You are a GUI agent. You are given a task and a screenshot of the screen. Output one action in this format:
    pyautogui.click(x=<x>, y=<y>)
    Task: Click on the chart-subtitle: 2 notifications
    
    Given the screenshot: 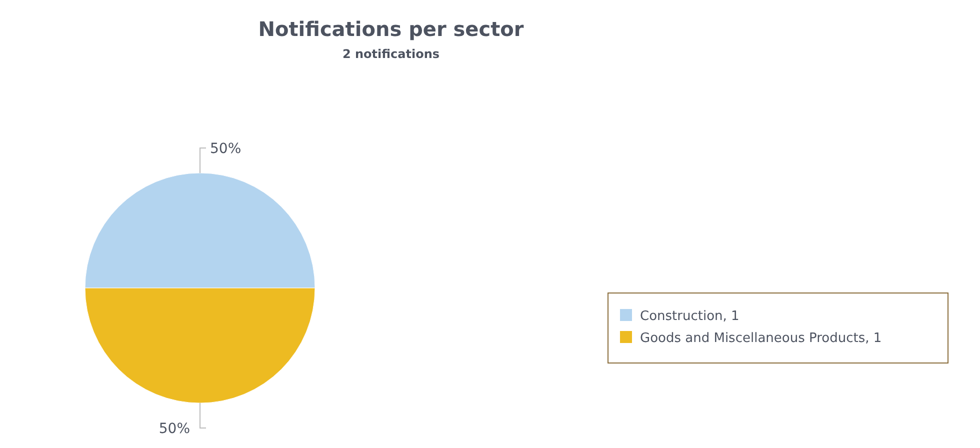 What is the action you would take?
    pyautogui.click(x=391, y=54)
    